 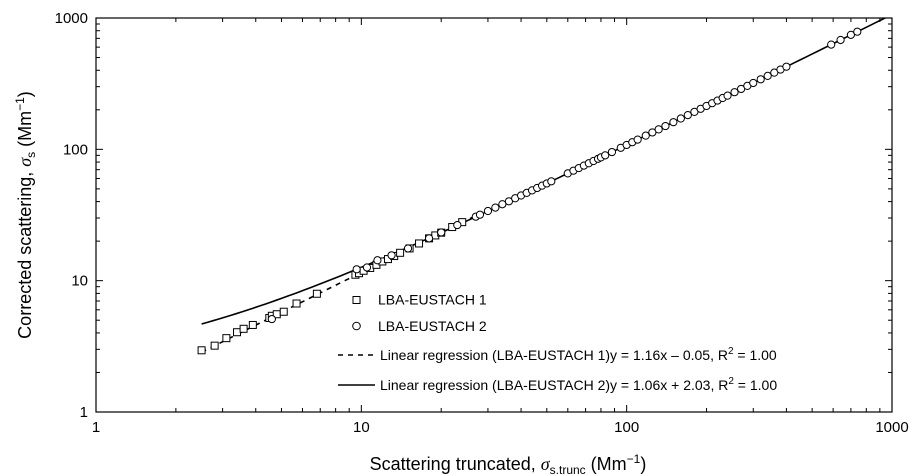 What do you see at coordinates (356, 300) in the screenshot?
I see `legend-square-marker-icon` at bounding box center [356, 300].